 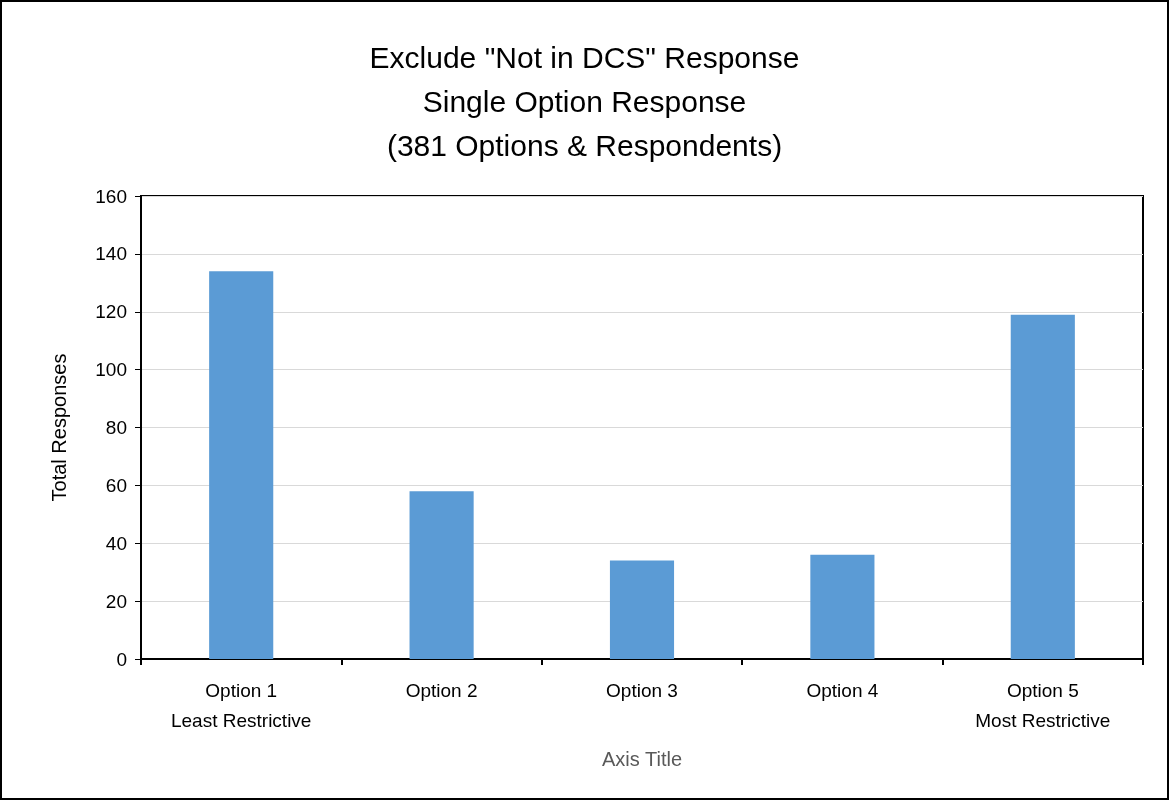 I want to click on x-tick-label: Option 3, so click(x=642, y=690).